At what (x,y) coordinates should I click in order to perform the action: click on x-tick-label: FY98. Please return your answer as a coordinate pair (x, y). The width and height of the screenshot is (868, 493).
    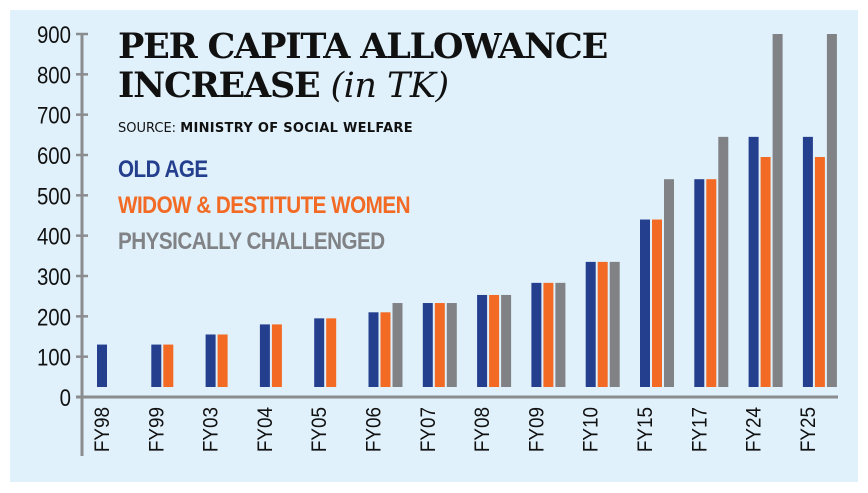
    Looking at the image, I should click on (102, 429).